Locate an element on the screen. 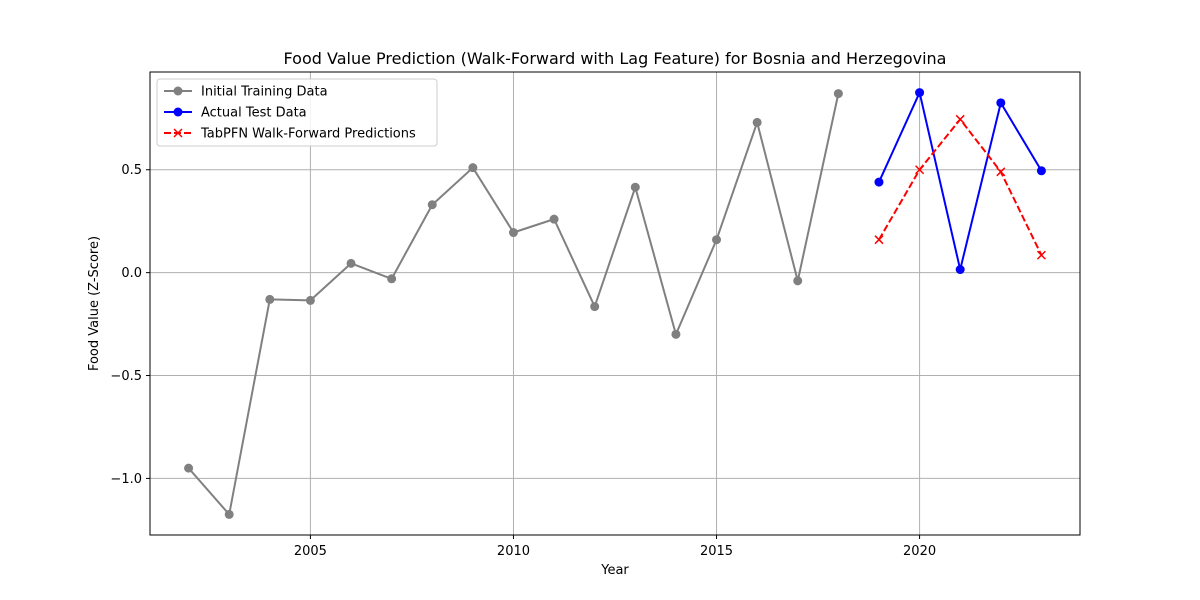 The height and width of the screenshot is (600, 1200). legend-label: Actual Test Data is located at coordinates (254, 113).